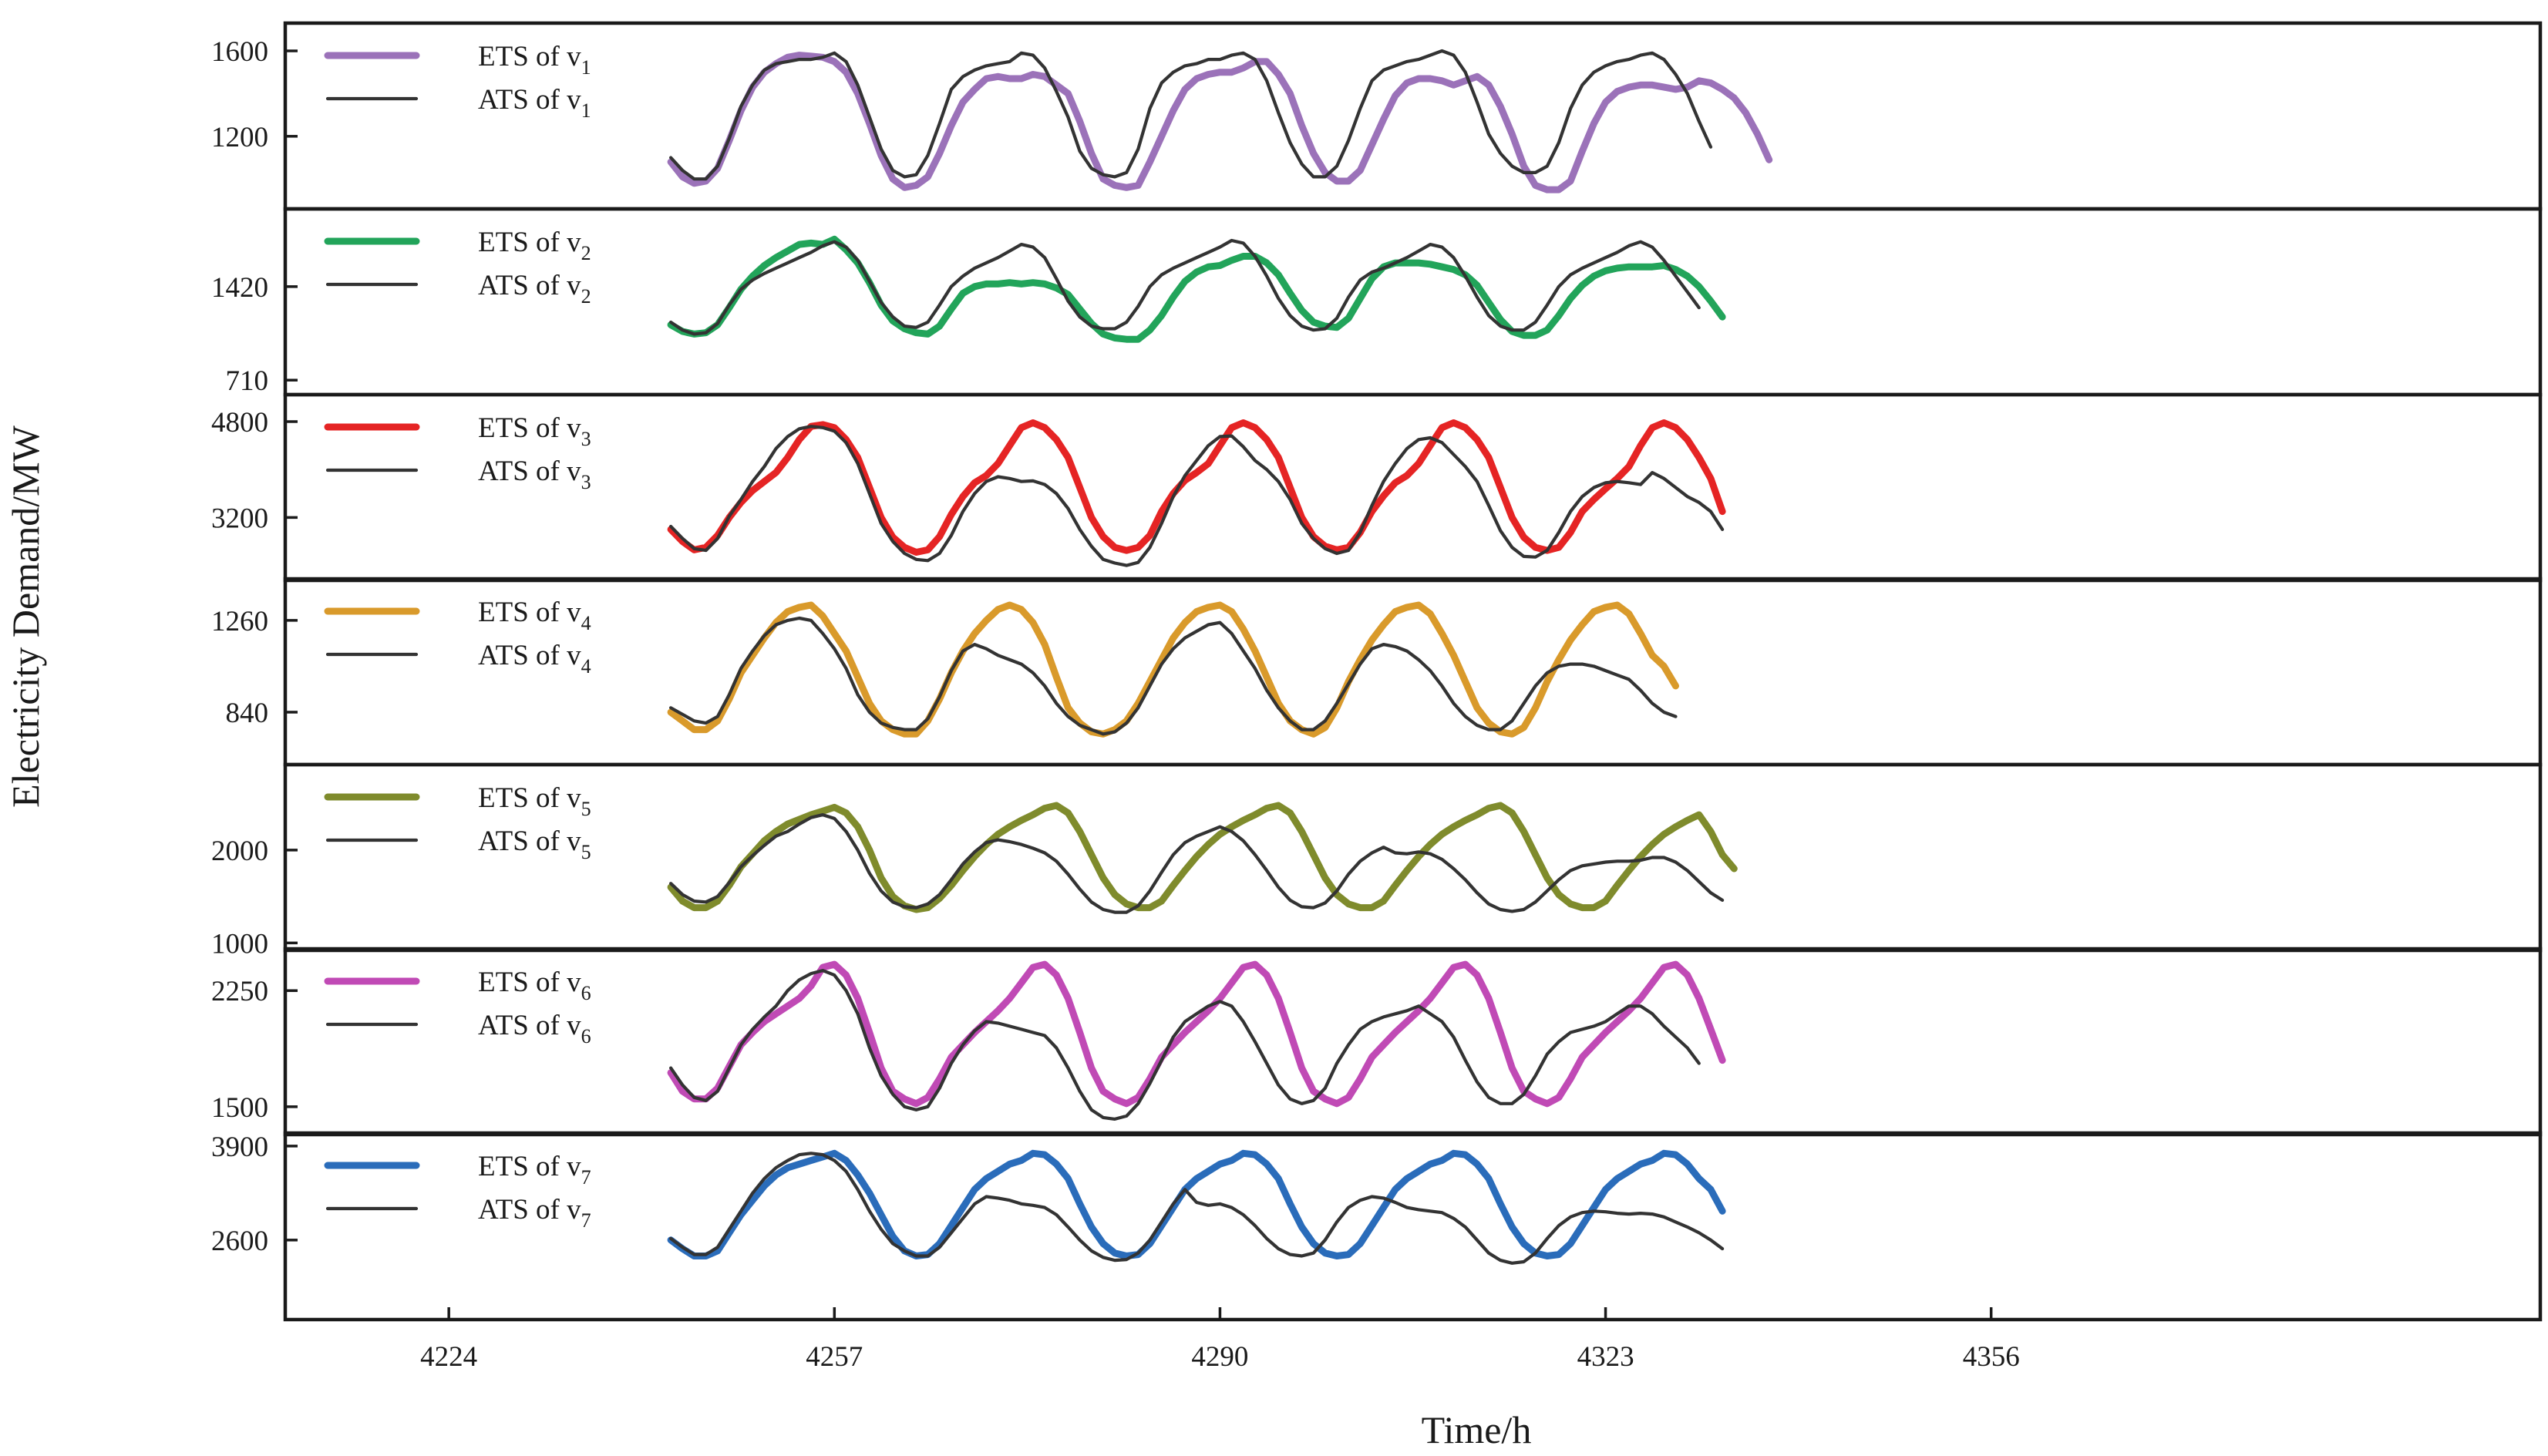 This screenshot has height=1456, width=2548. I want to click on y-tick-label-v7: 3900, so click(239, 1147).